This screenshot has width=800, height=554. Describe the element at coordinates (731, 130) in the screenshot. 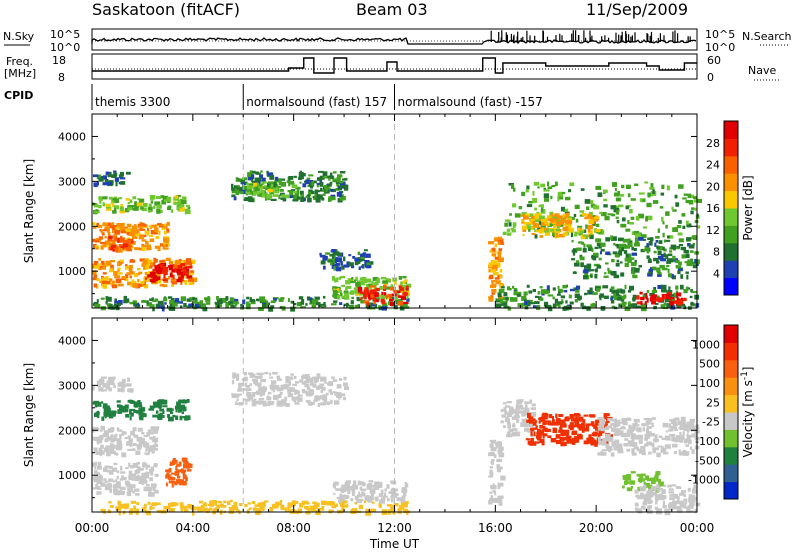

I see `power-colorbar-swatch` at that location.